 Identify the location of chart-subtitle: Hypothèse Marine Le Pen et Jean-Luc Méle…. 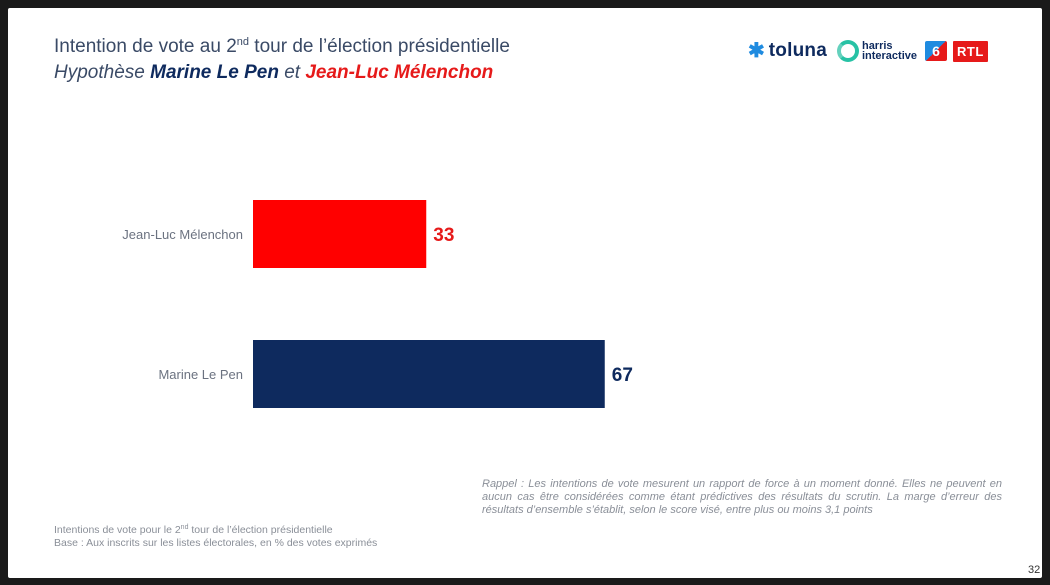
(274, 72).